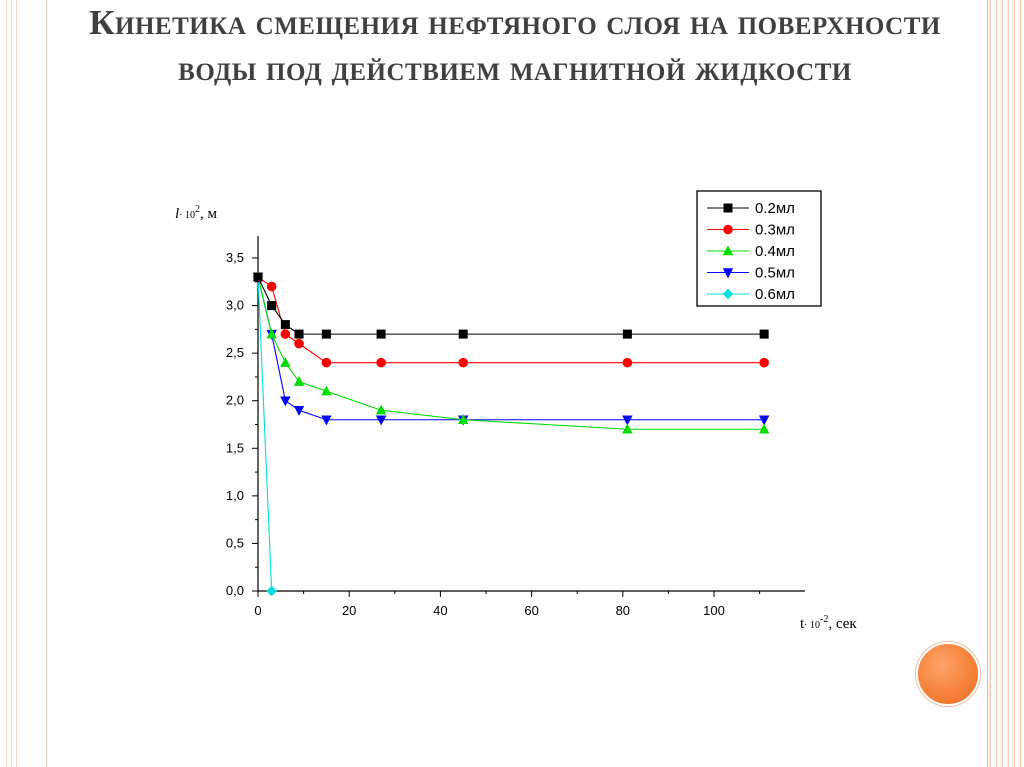 The width and height of the screenshot is (1024, 767). I want to click on series-0.3мл, so click(511, 320).